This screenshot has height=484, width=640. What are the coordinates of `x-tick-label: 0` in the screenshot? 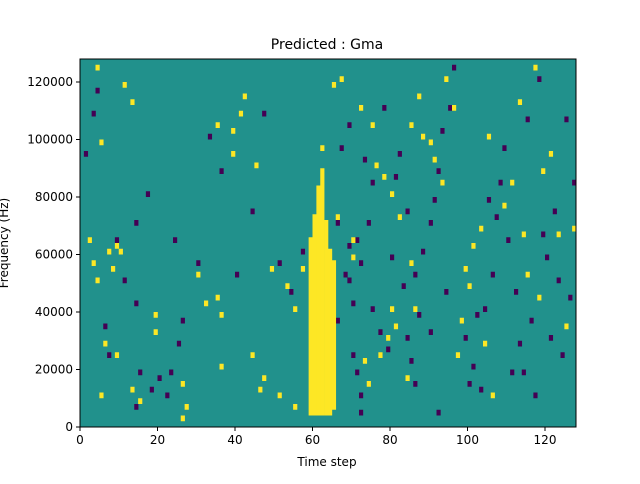 It's located at (80, 440).